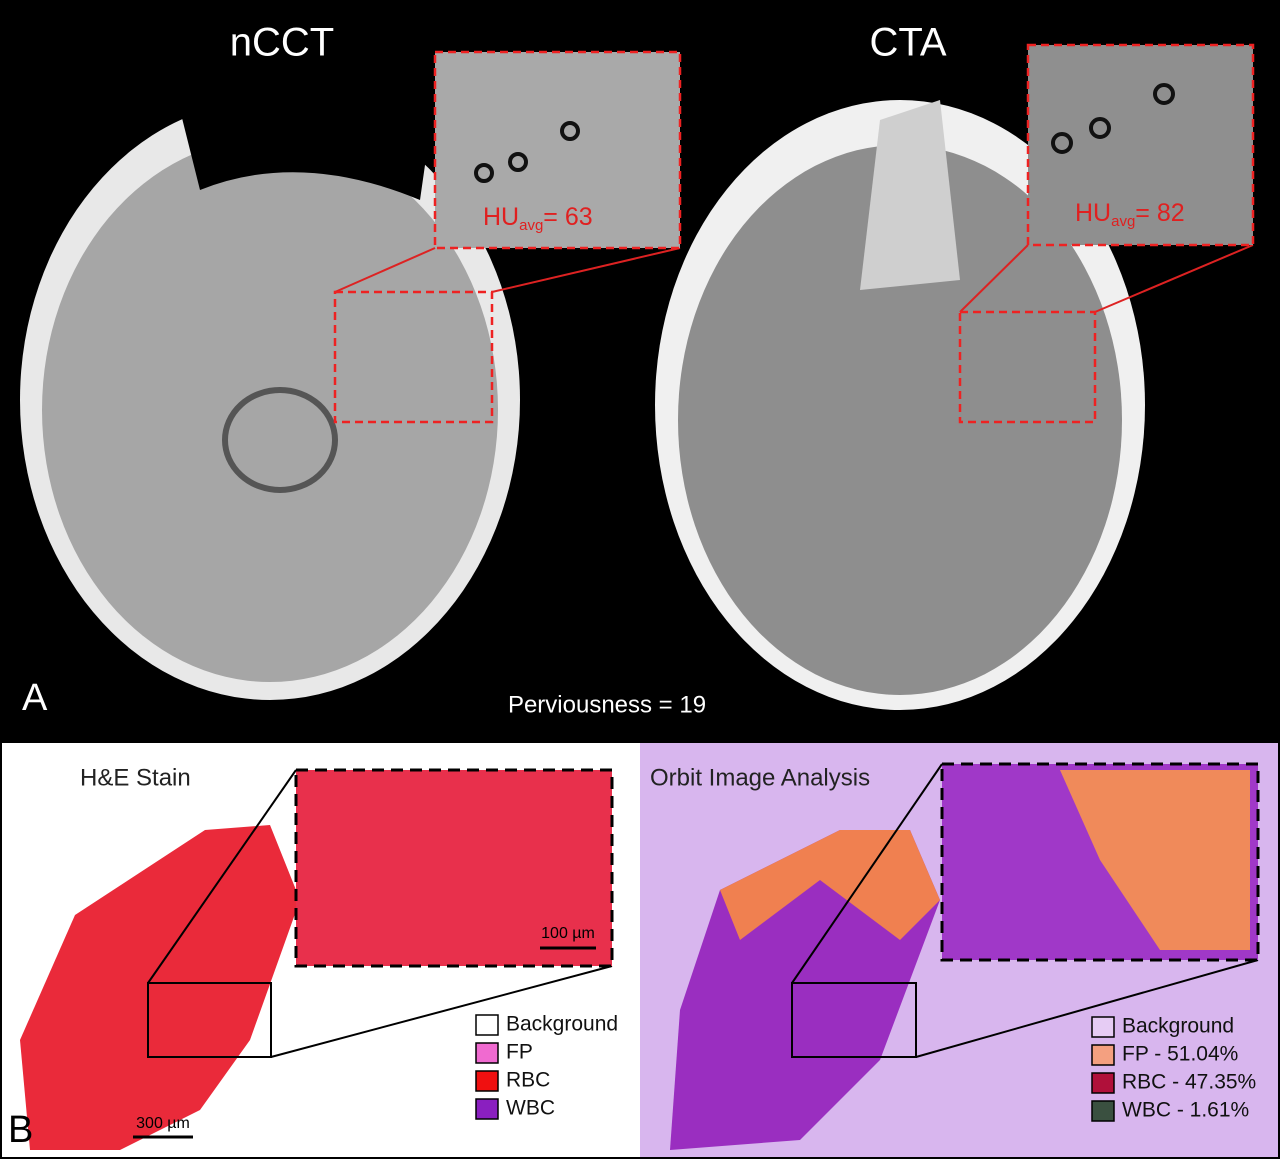 This screenshot has width=1280, height=1164. I want to click on panel-title: CTA, so click(907, 43).